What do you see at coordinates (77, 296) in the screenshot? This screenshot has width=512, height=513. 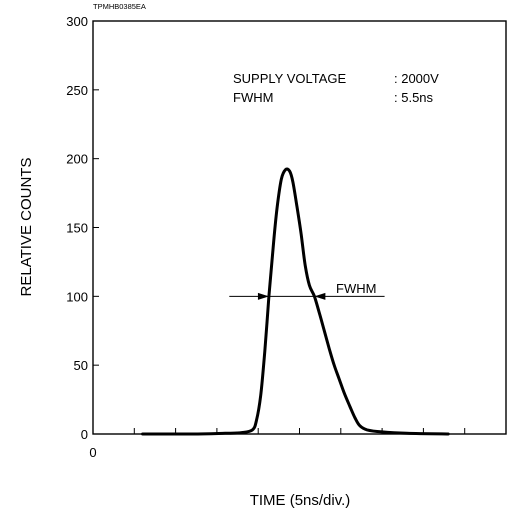 I see `y-tick-label: 100` at bounding box center [77, 296].